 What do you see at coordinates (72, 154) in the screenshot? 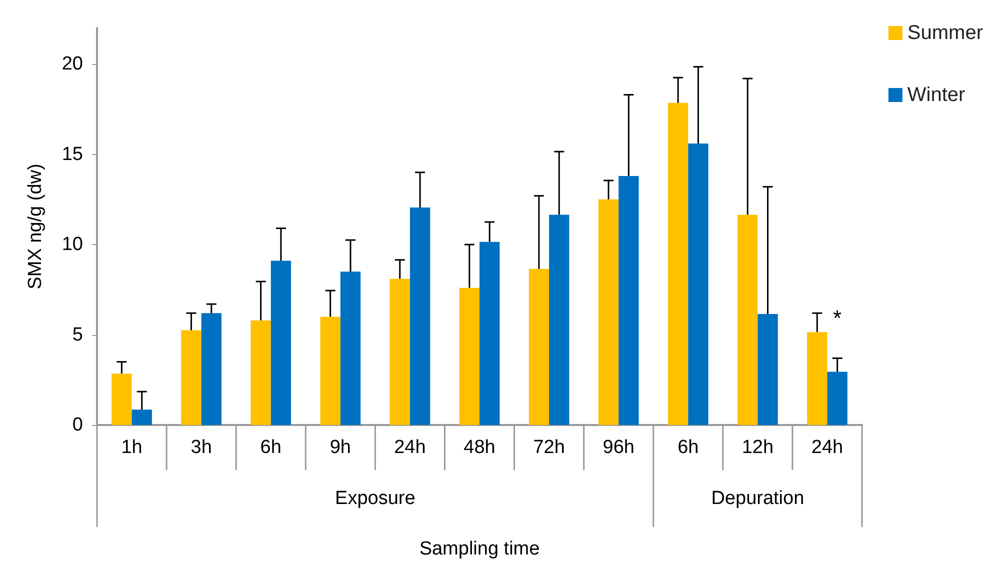
I see `y-tick-label: 15` at bounding box center [72, 154].